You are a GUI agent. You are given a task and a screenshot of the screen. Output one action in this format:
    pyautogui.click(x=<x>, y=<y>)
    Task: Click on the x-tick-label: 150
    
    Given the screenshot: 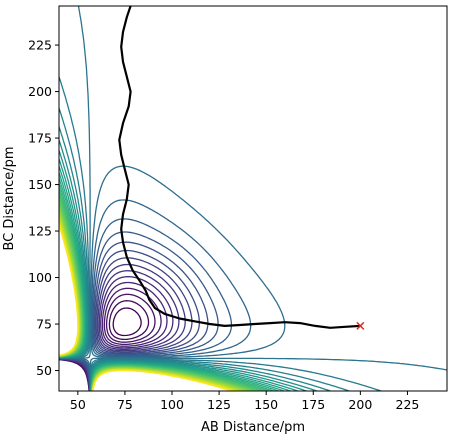 What is the action you would take?
    pyautogui.click(x=266, y=404)
    